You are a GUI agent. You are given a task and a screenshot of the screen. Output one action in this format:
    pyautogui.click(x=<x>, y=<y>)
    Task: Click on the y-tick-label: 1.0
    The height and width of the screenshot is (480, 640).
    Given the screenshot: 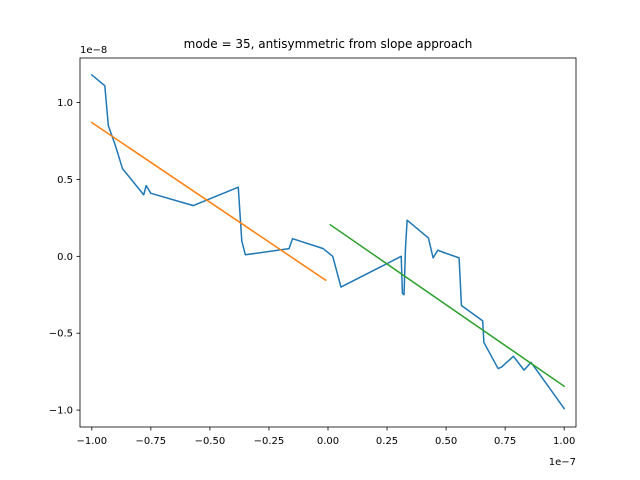 What is the action you would take?
    pyautogui.click(x=65, y=103)
    